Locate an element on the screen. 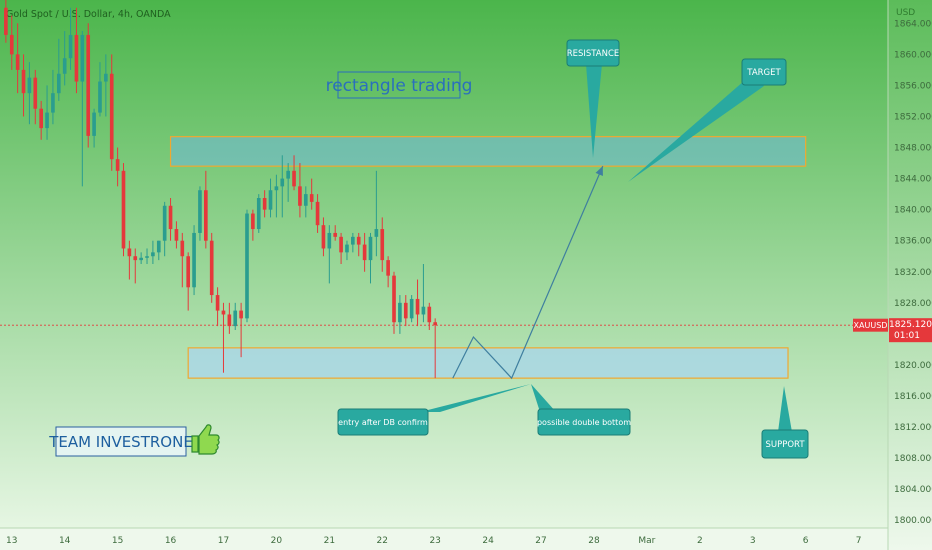 The width and height of the screenshot is (932, 550). projection-arrow-head is located at coordinates (599, 171).